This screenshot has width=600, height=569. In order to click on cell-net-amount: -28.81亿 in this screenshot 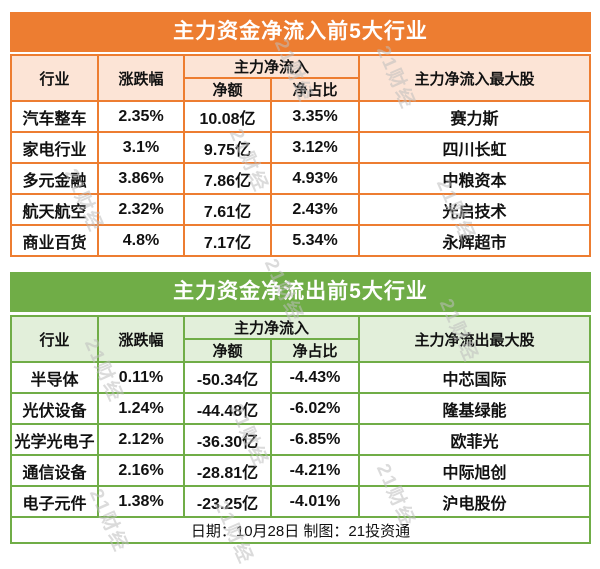, I will do `click(227, 470)`.